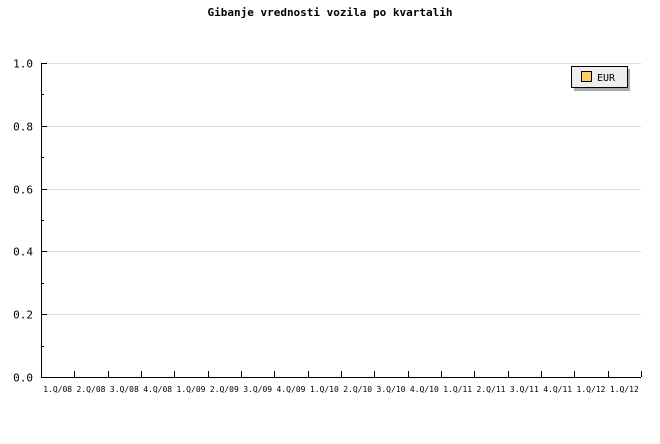 The width and height of the screenshot is (660, 444). Describe the element at coordinates (224, 389) in the screenshot. I see `x-tick-label: 2.Q/09` at that location.